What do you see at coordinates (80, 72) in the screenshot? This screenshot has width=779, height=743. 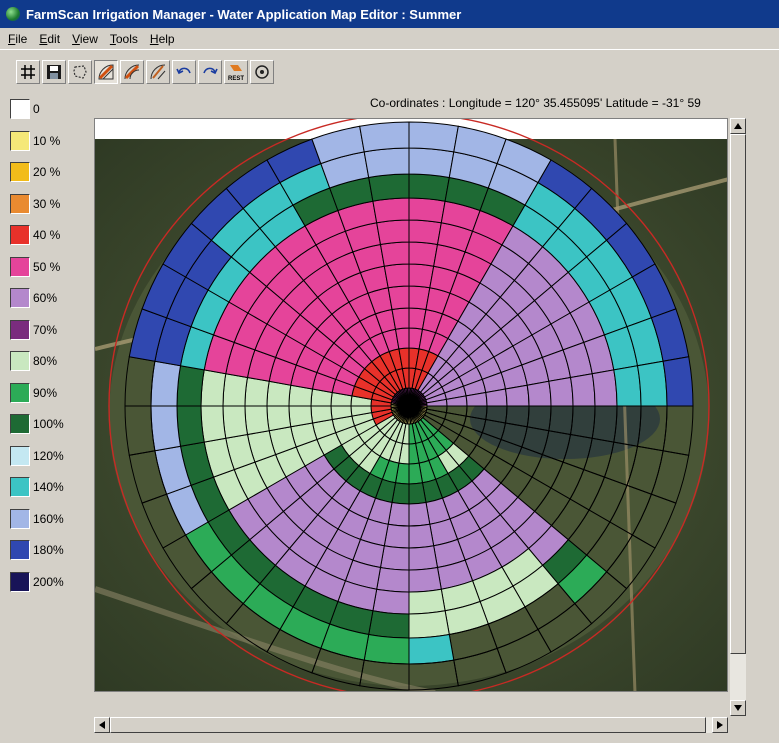 I see `lasso-select-button` at bounding box center [80, 72].